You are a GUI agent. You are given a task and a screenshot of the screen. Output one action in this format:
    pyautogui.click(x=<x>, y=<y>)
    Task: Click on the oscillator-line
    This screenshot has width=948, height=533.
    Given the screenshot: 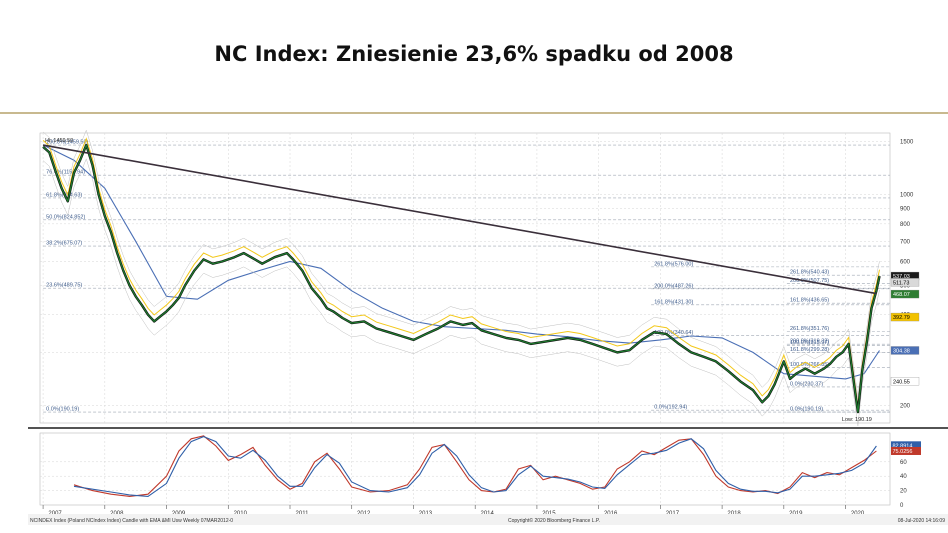 What is the action you would take?
    pyautogui.click(x=475, y=466)
    